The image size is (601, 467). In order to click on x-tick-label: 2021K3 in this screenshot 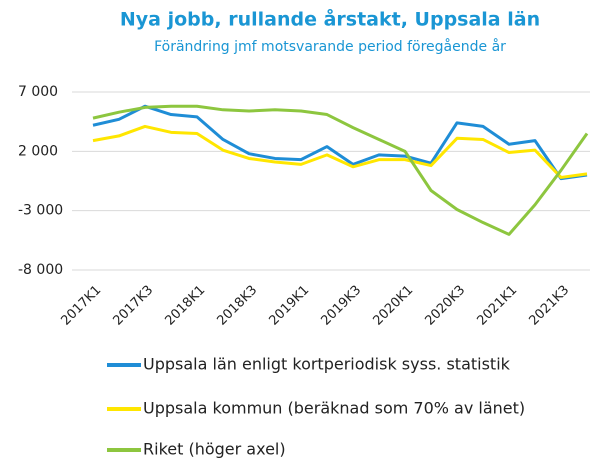, I will do `click(549, 306)`.